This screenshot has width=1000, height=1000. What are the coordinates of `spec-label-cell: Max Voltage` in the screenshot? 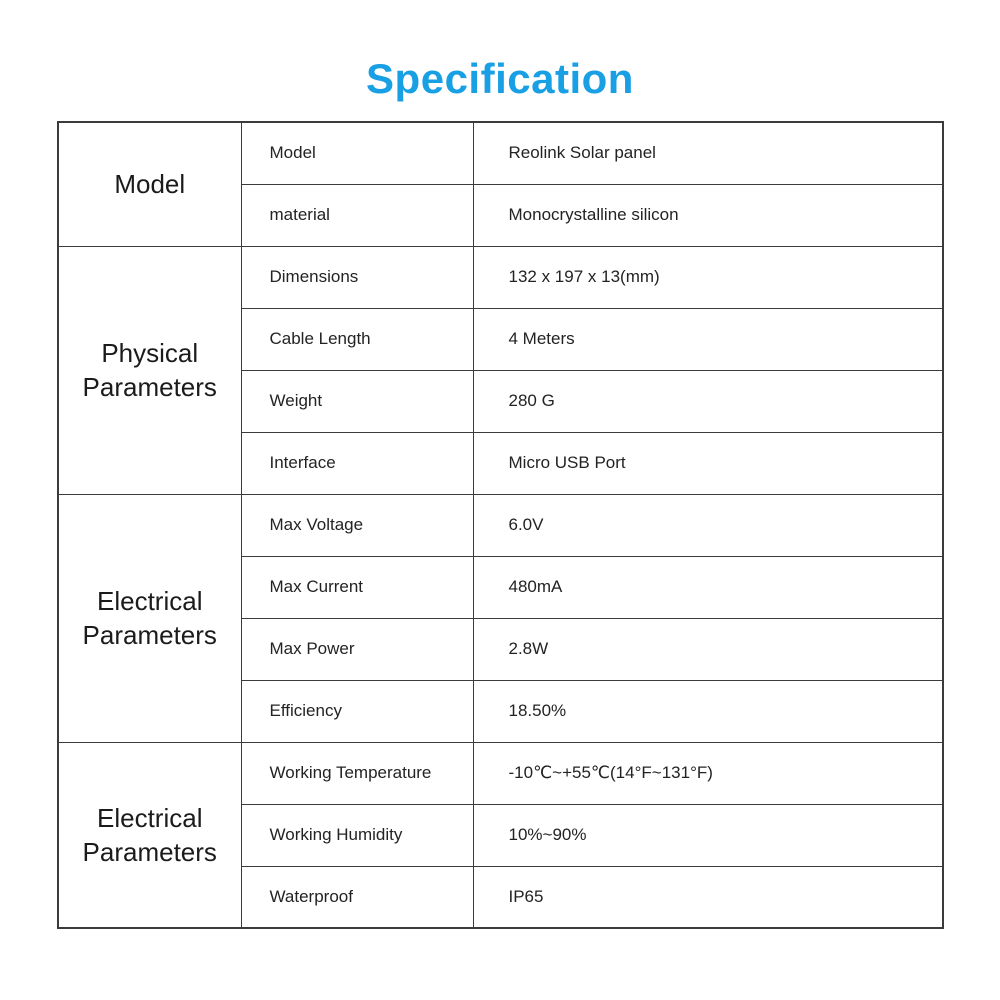 It's located at (357, 525).